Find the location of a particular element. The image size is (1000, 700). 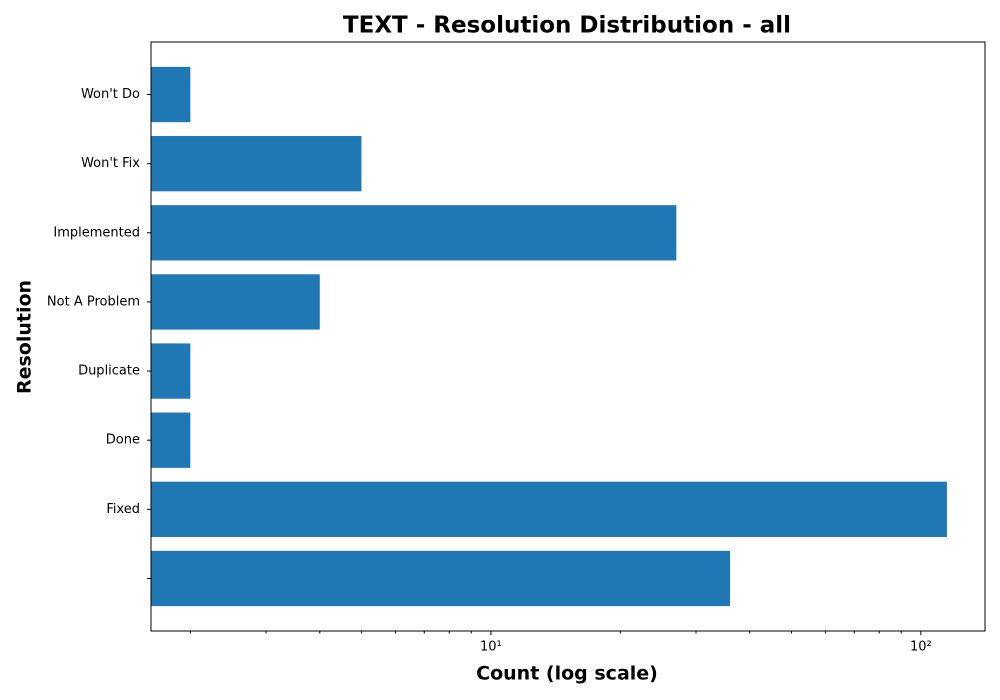

x-tick-label: 10¹ is located at coordinates (491, 647).